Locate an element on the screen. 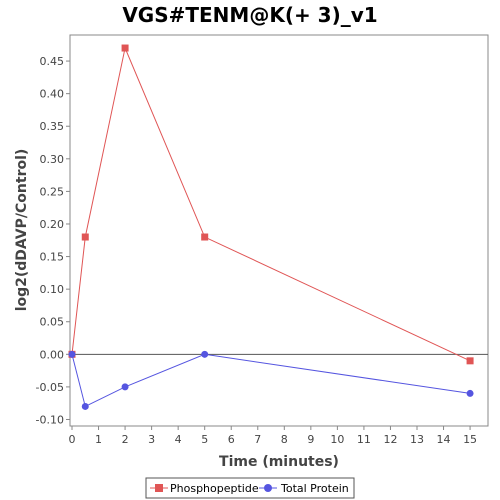 The width and height of the screenshot is (500, 500). y-tick-label: 0.35 is located at coordinates (52, 126).